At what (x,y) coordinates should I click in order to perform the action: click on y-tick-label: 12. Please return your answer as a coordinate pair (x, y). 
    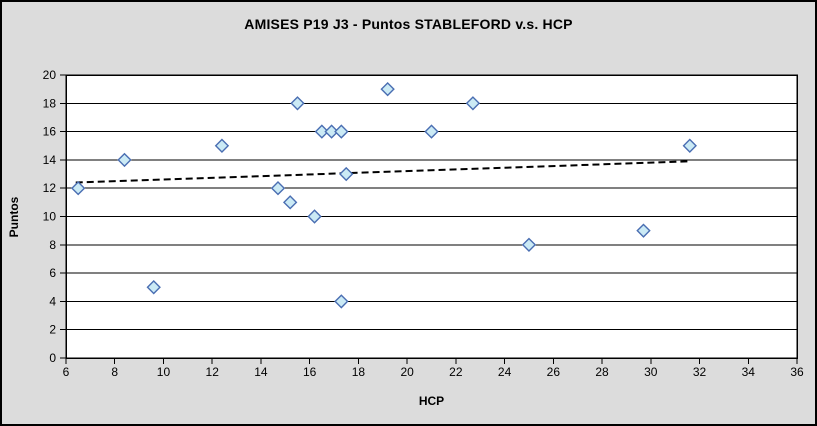
    Looking at the image, I should click on (50, 188).